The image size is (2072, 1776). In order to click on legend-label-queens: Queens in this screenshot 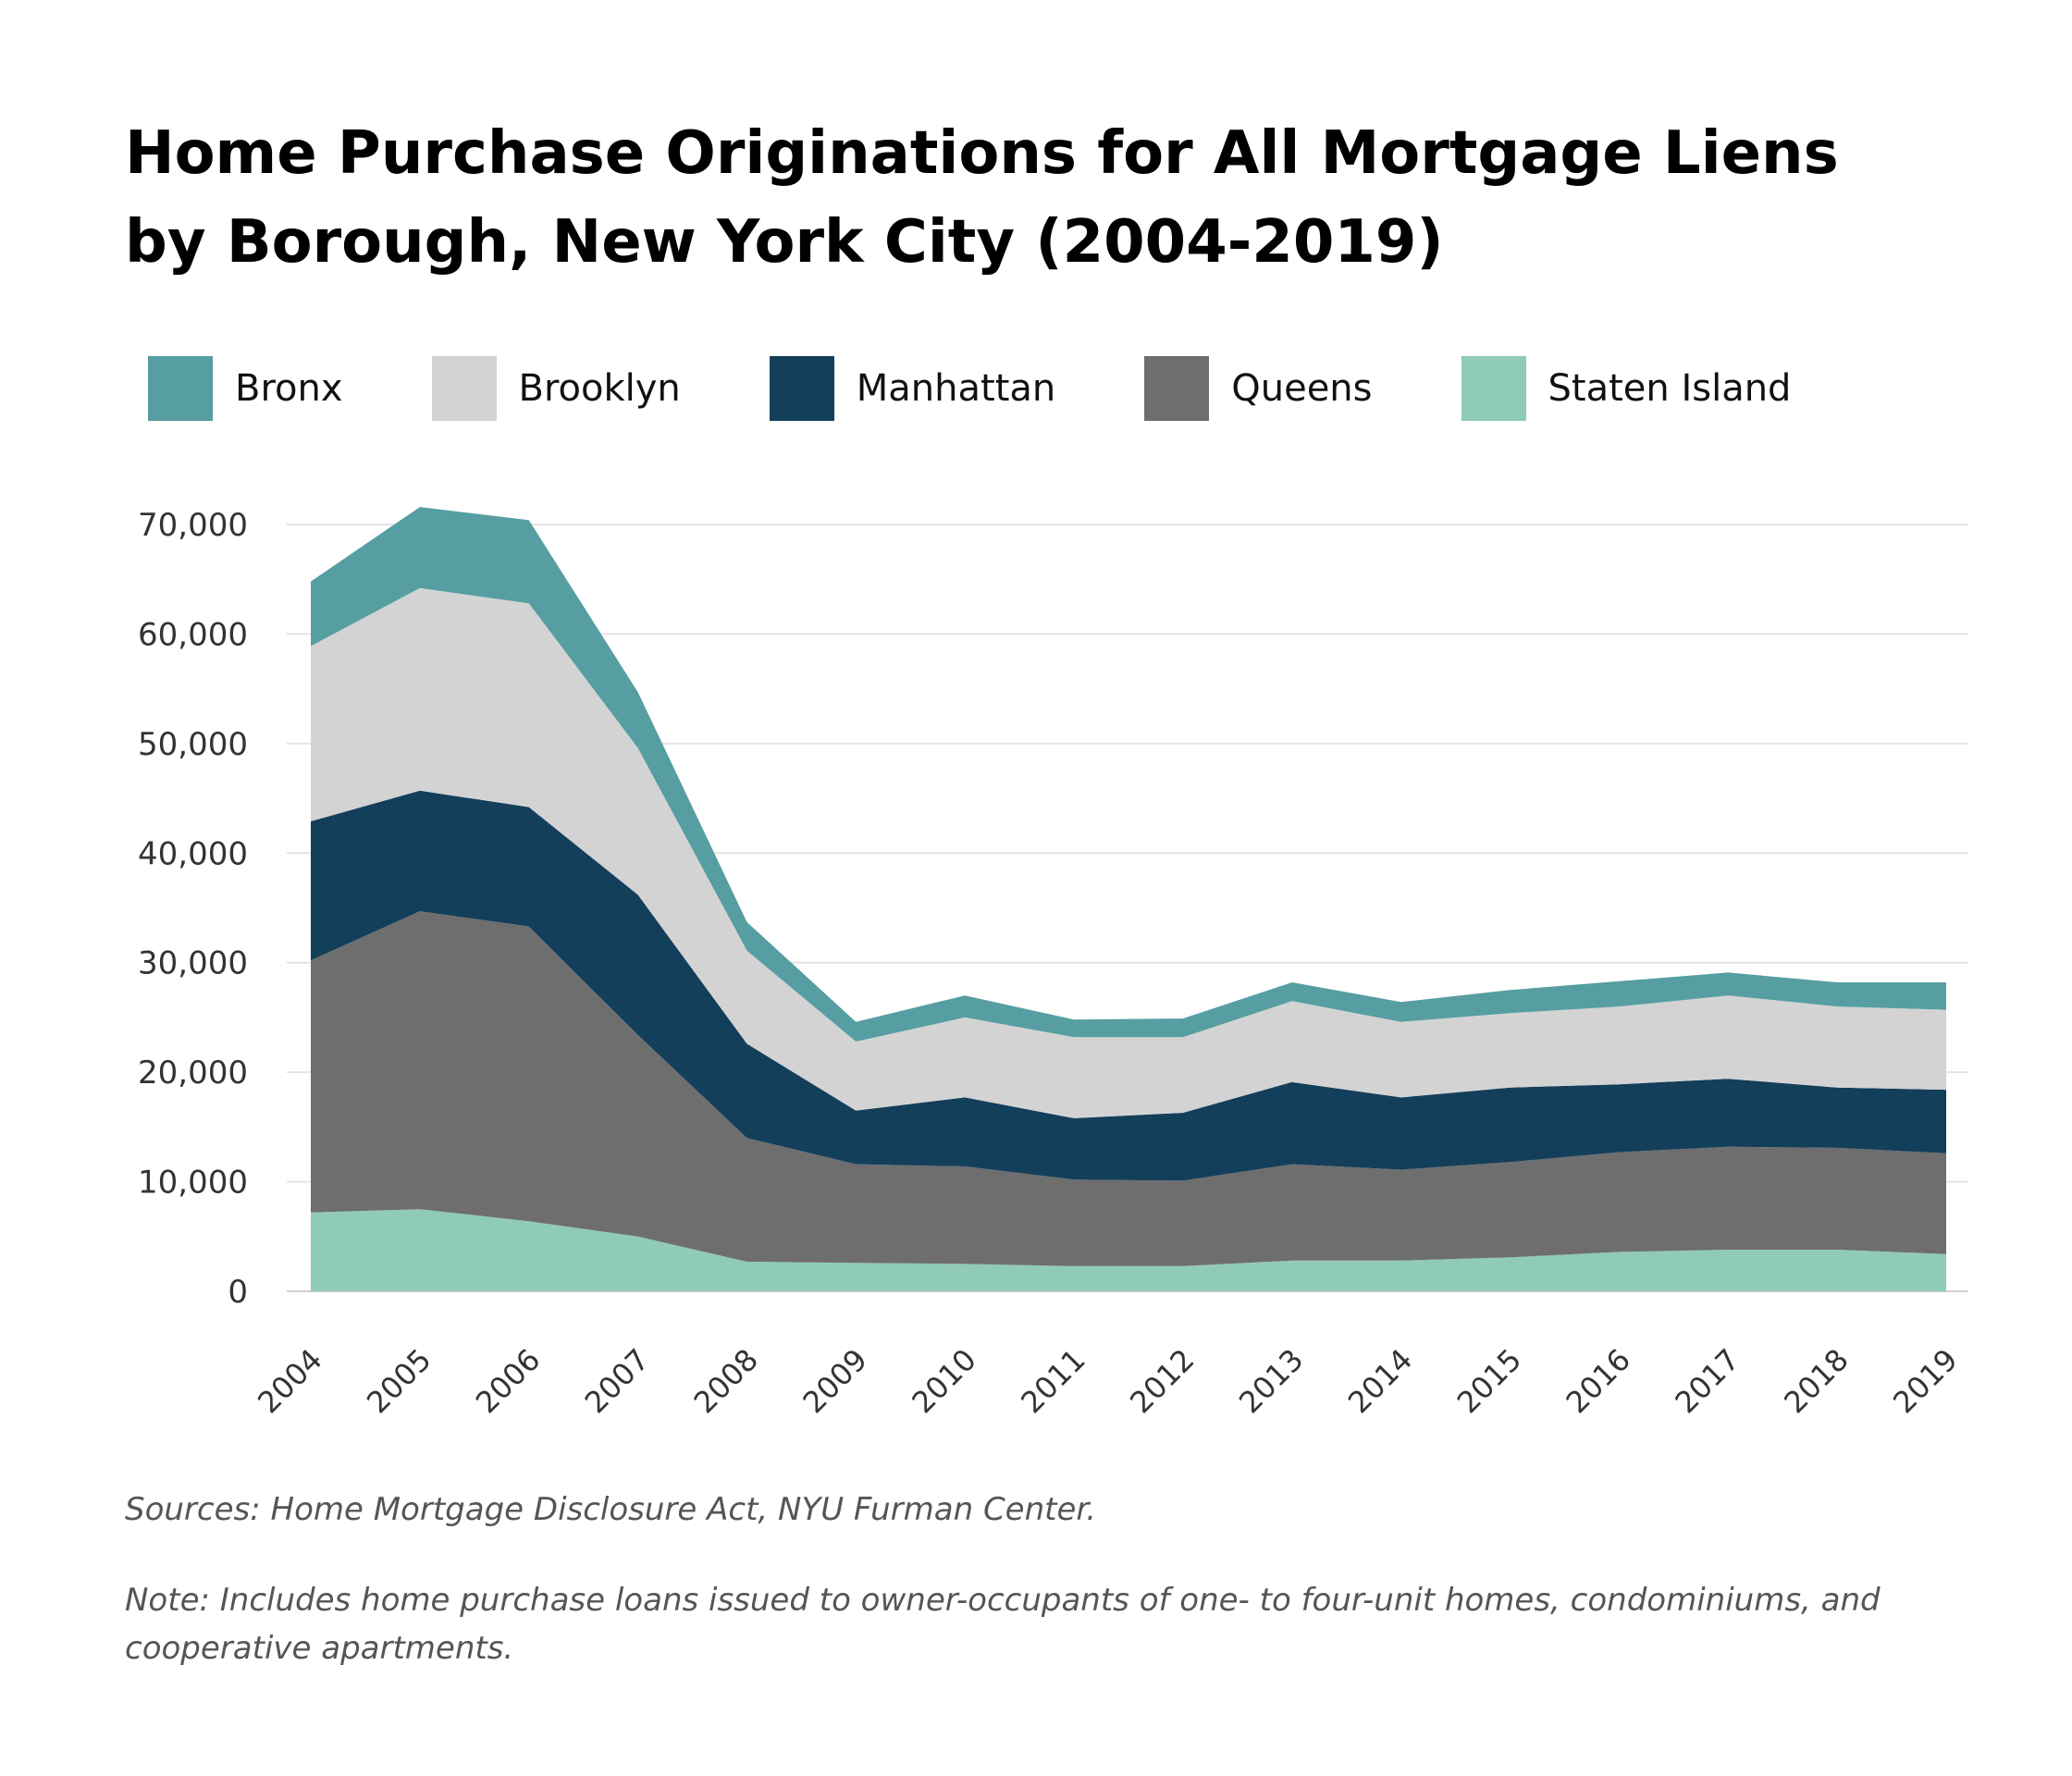, I will do `click(1302, 388)`.